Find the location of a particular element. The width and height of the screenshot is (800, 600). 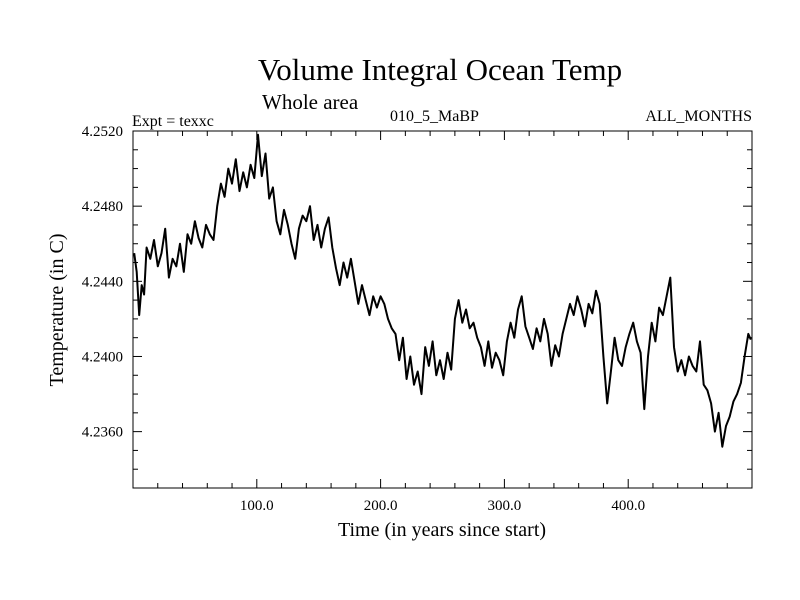

y-tick-label: 4.2440 is located at coordinates (102, 282).